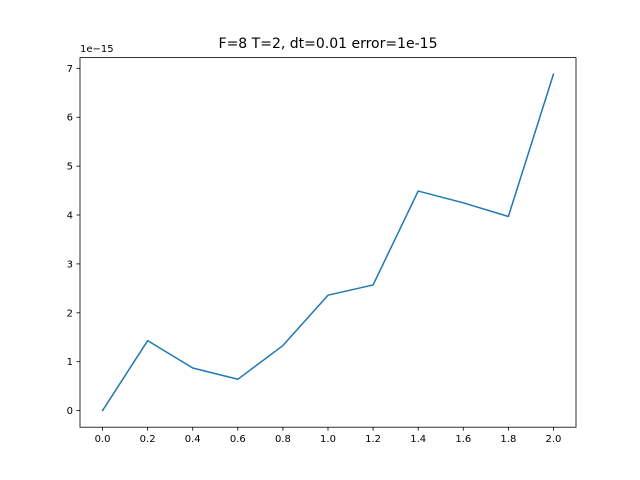 The image size is (640, 480). What do you see at coordinates (328, 439) in the screenshot?
I see `x-tick-label: 1.0` at bounding box center [328, 439].